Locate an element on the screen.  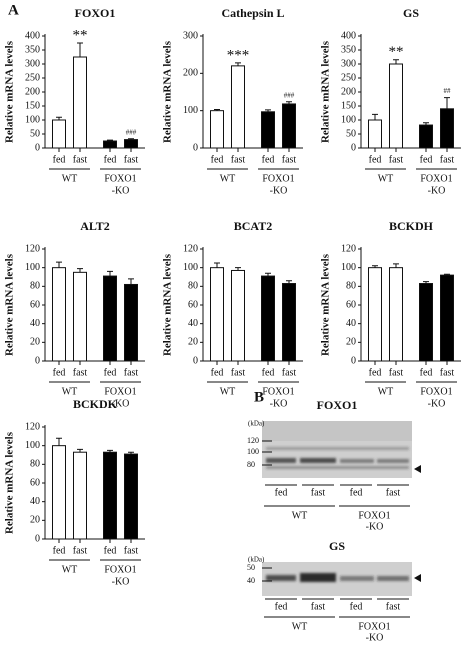
blot-title: FOXO1 is located at coordinates (337, 405).